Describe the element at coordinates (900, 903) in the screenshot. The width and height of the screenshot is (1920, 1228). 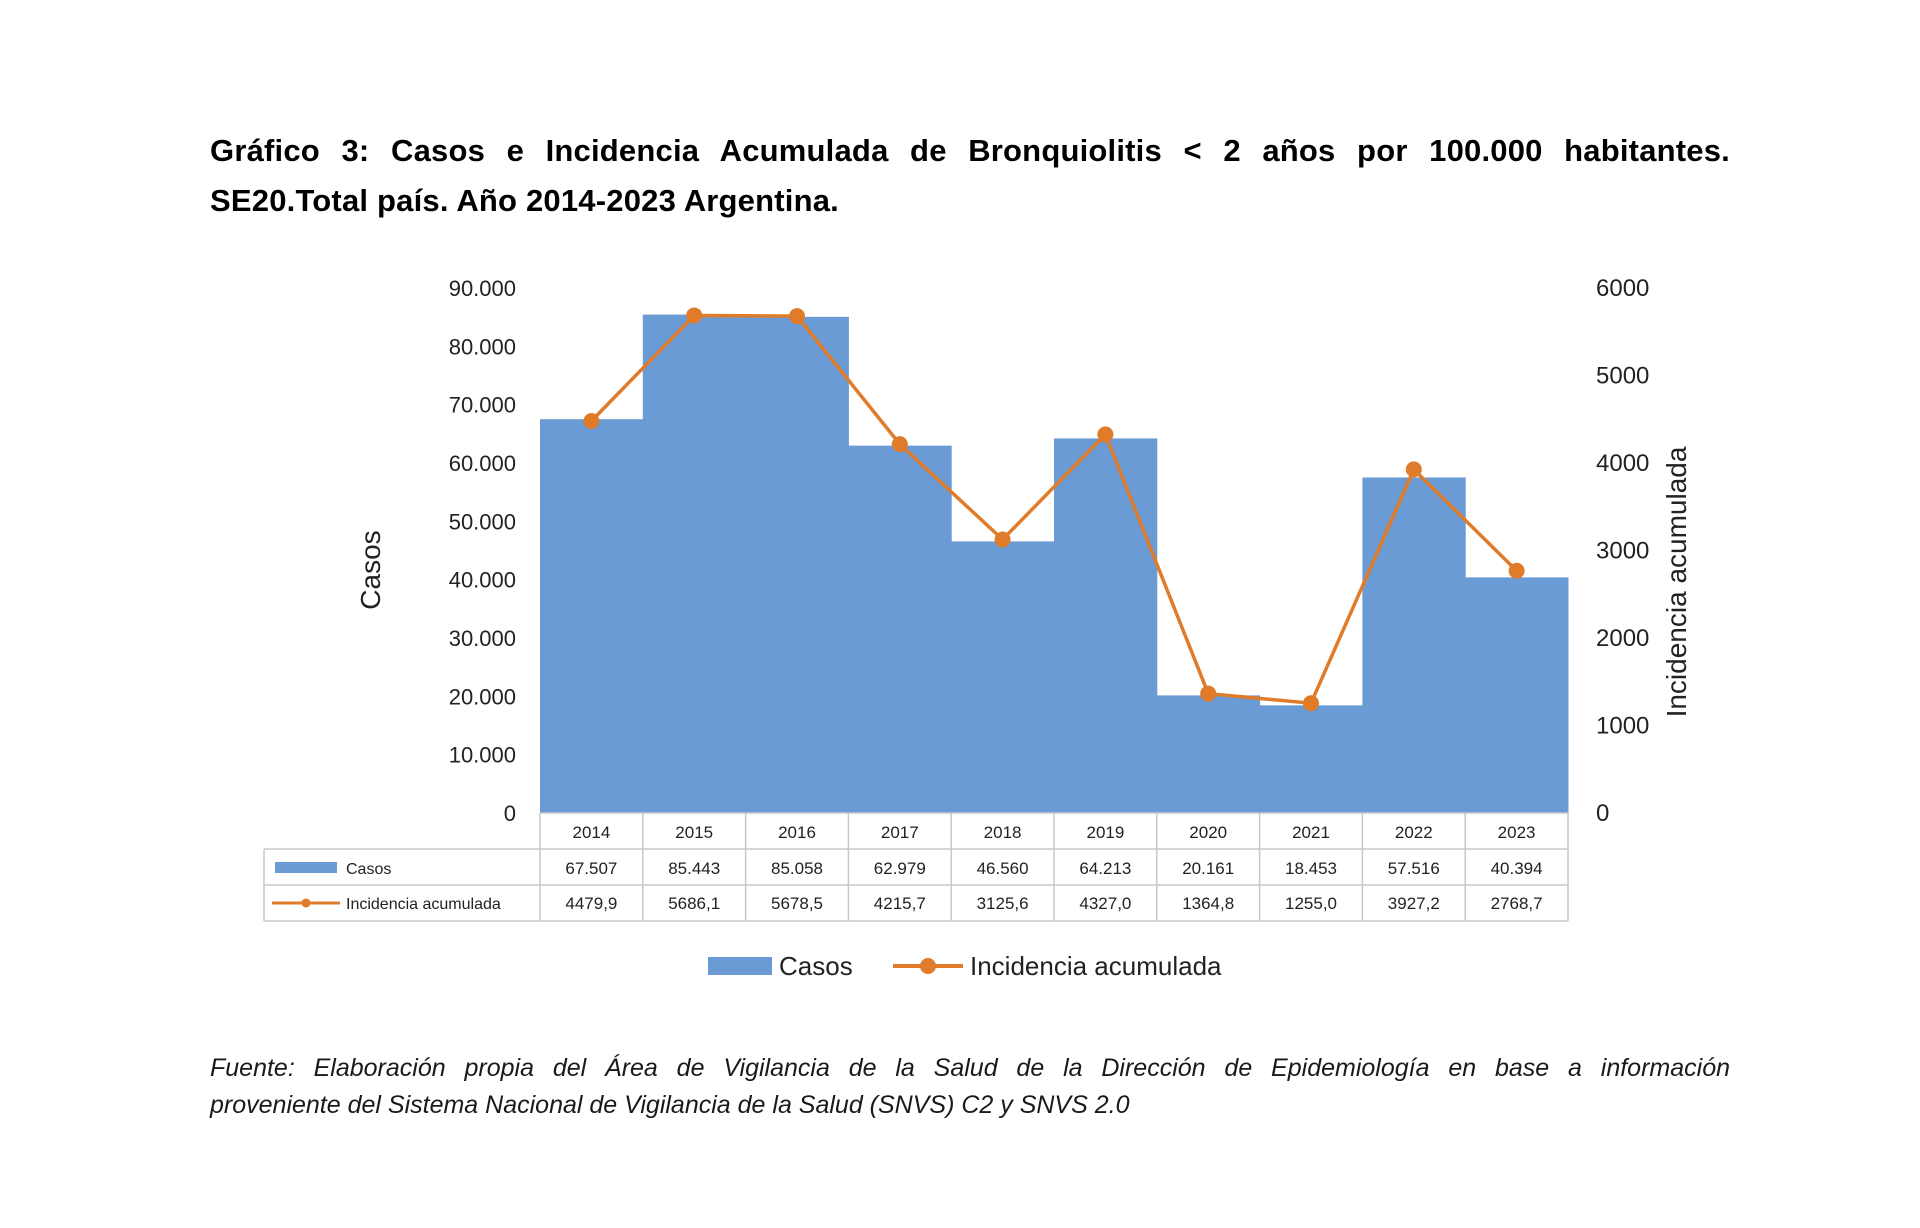
I see `table-value-incidencia: 4215,7` at that location.